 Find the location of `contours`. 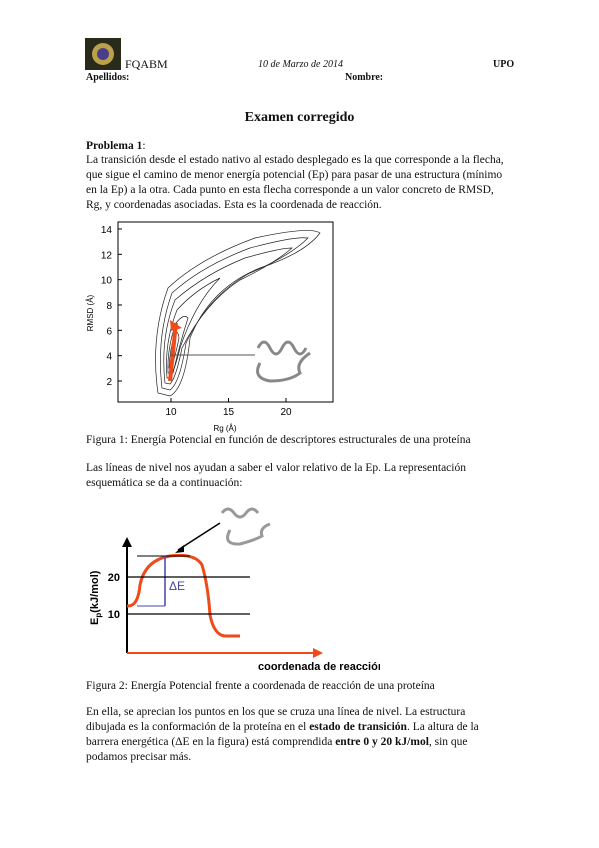

contours is located at coordinates (238, 313).